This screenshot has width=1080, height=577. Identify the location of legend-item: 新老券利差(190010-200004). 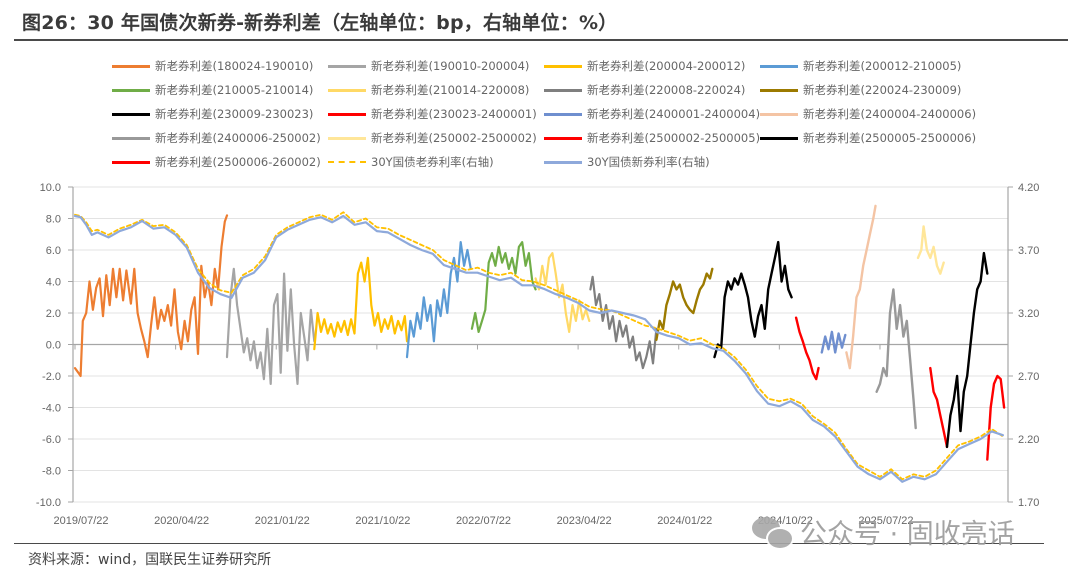
(436, 66).